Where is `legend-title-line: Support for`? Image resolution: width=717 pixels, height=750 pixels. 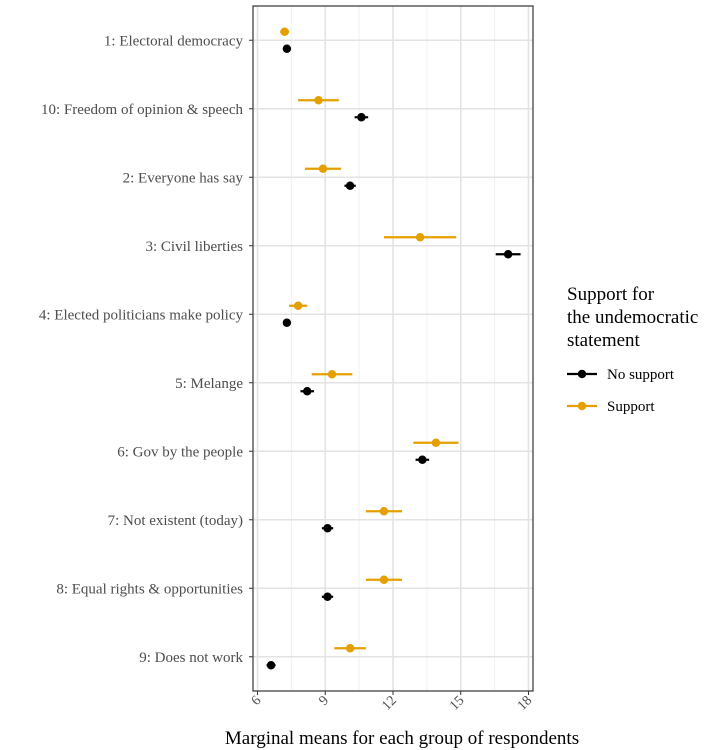
legend-title-line: Support for is located at coordinates (611, 294).